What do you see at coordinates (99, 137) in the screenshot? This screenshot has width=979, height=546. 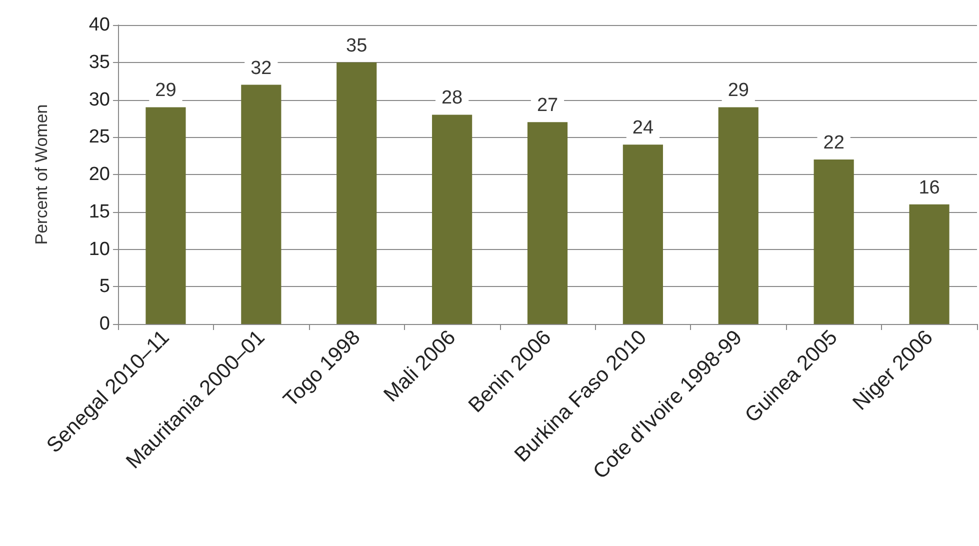 I see `y-tick-label: 25` at bounding box center [99, 137].